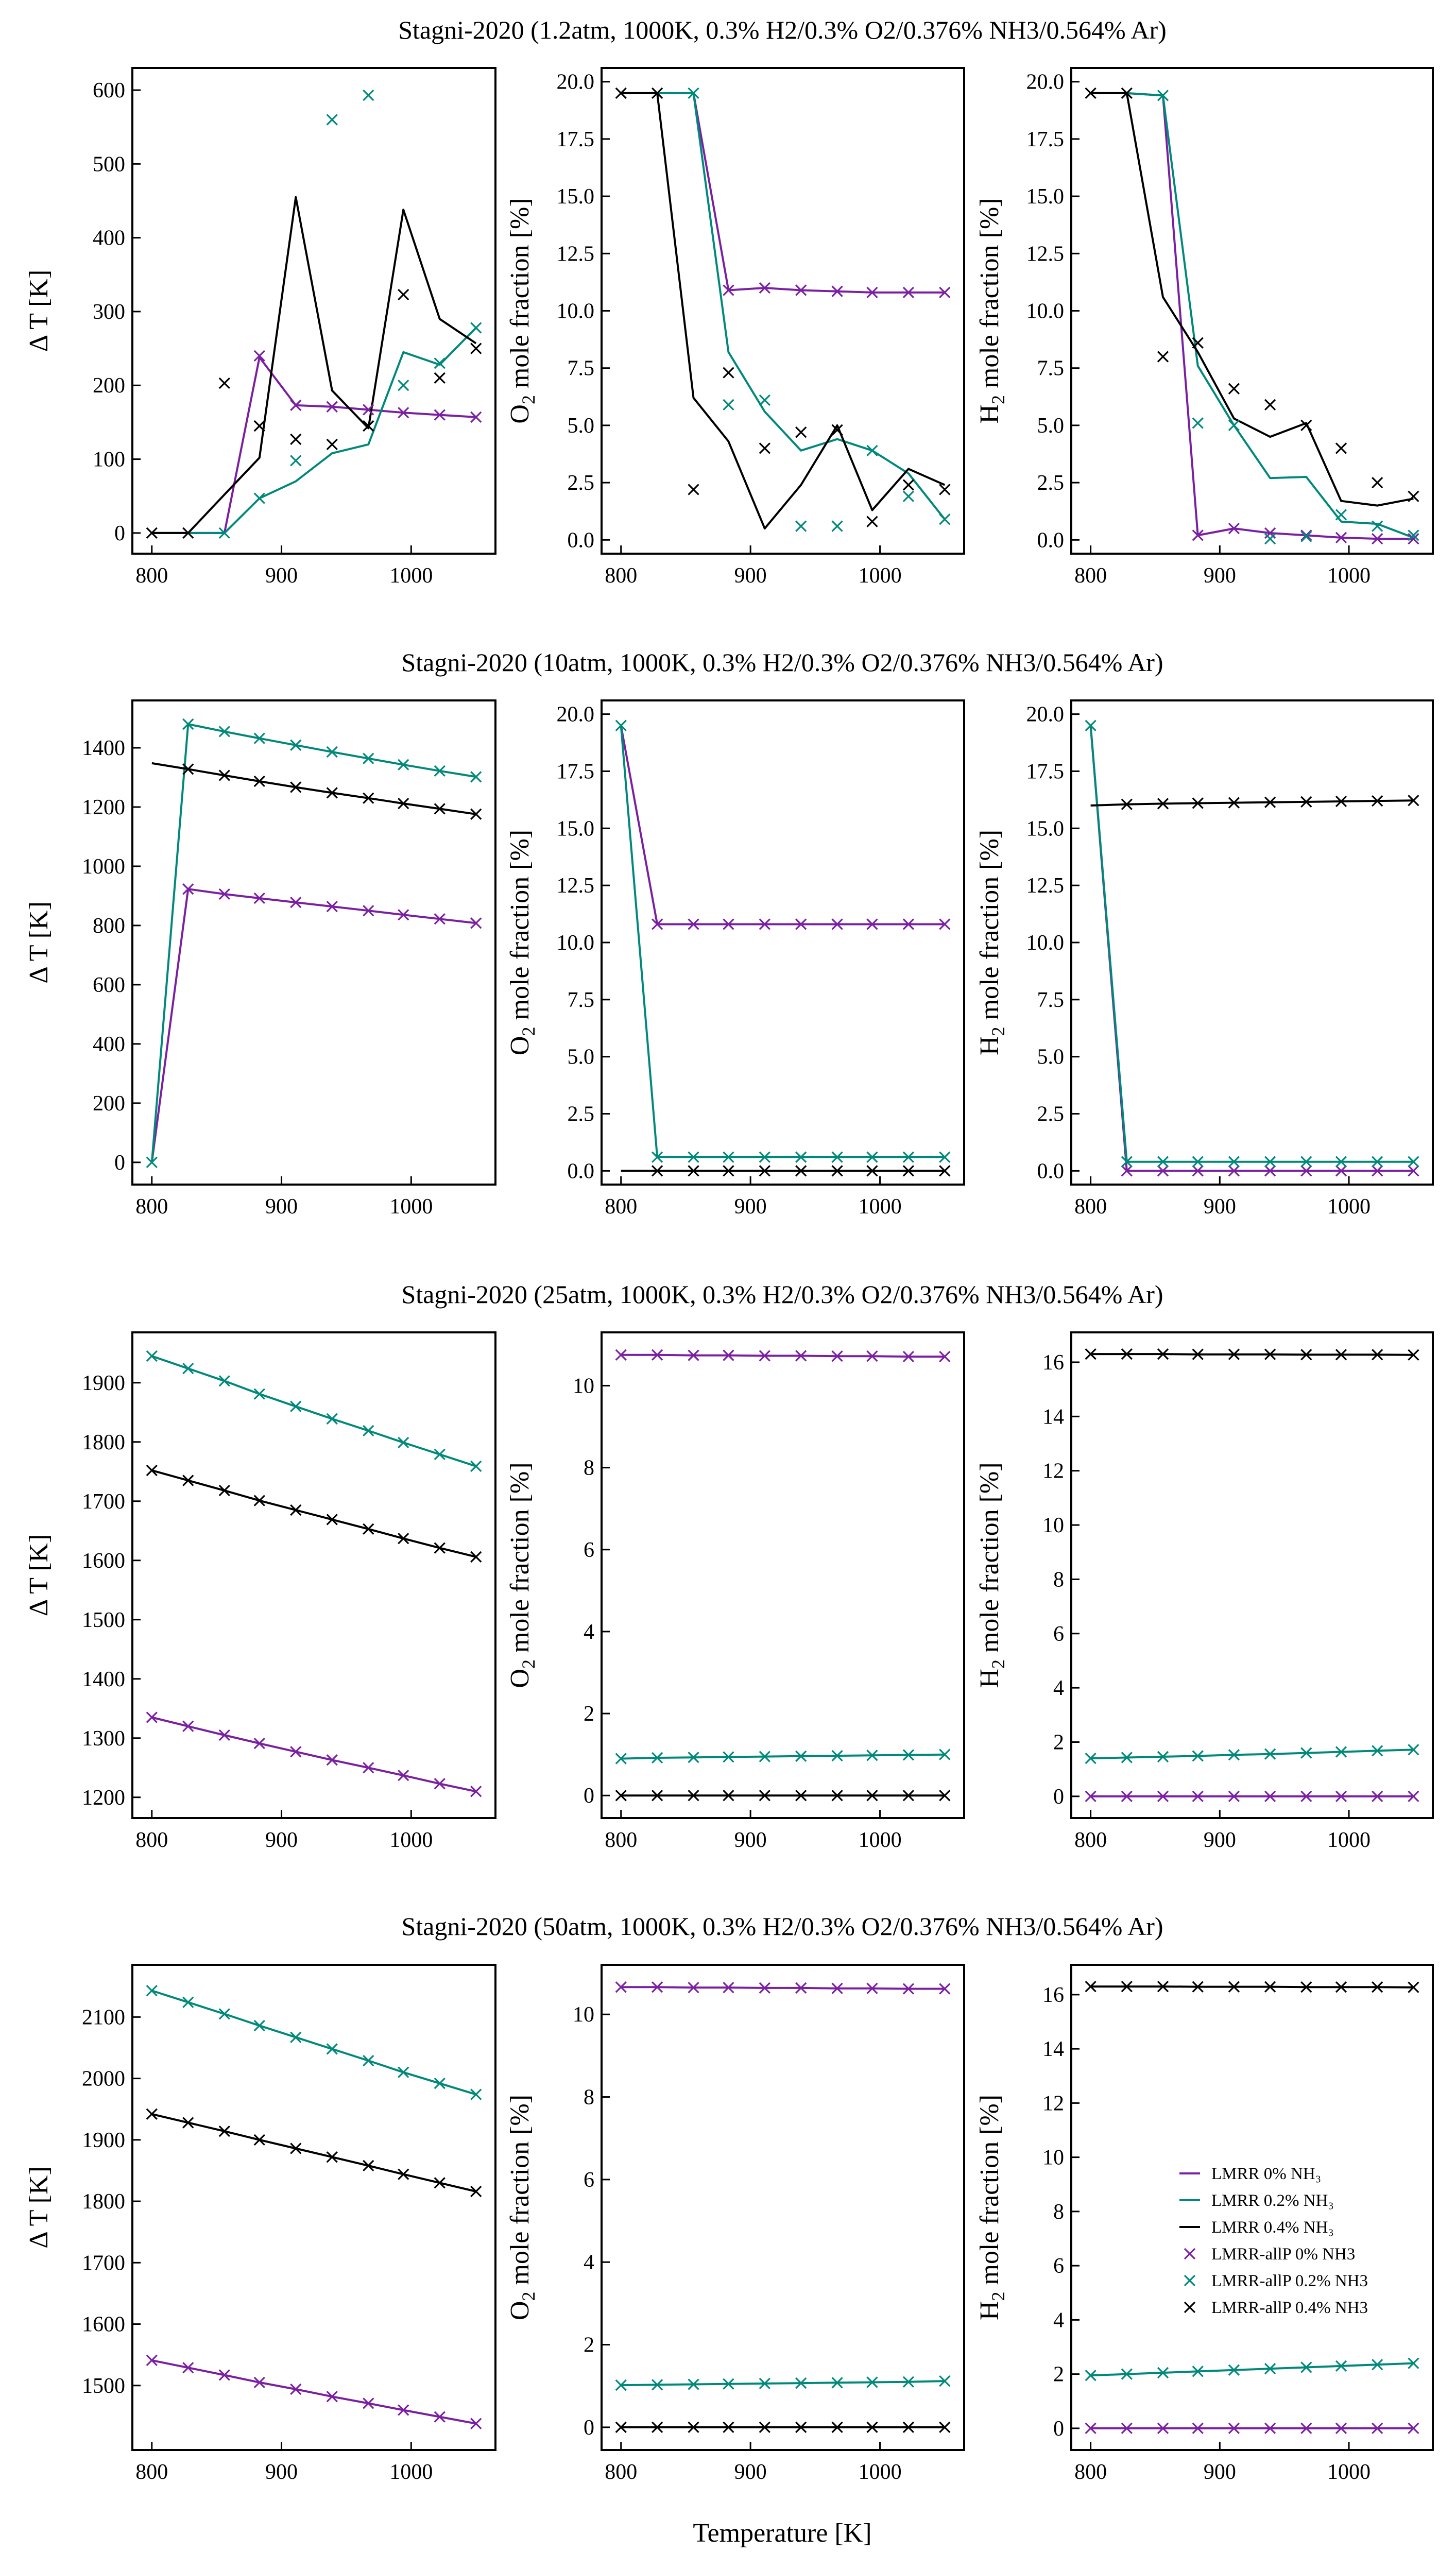 This screenshot has width=1456, height=2553. What do you see at coordinates (103, 867) in the screenshot?
I see `y-tick-label: 1000` at bounding box center [103, 867].